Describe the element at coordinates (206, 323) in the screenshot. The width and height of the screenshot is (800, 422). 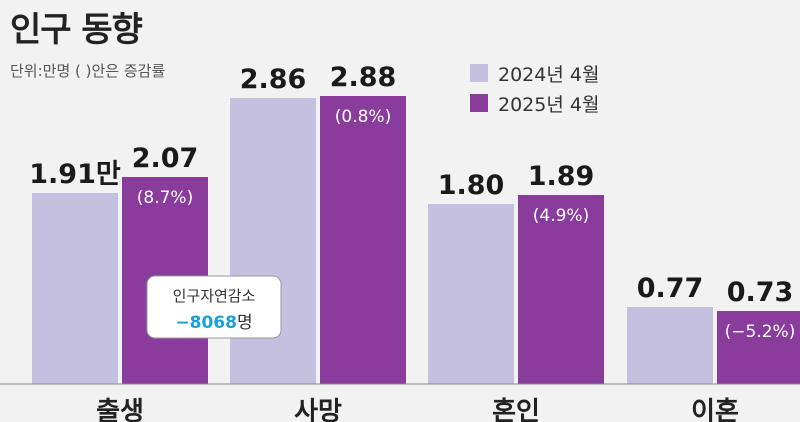
I see `callout-number: −8068` at that location.